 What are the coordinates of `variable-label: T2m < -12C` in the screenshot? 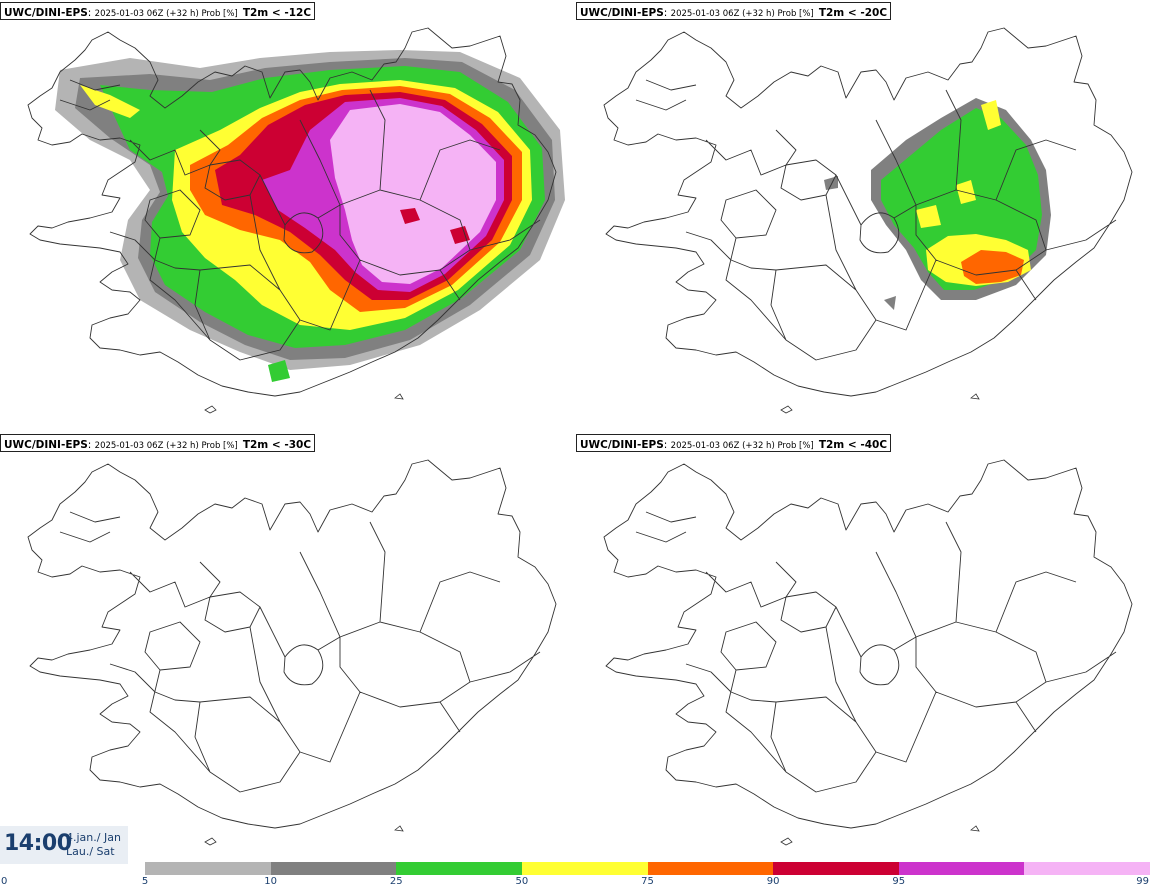 It's located at (277, 13).